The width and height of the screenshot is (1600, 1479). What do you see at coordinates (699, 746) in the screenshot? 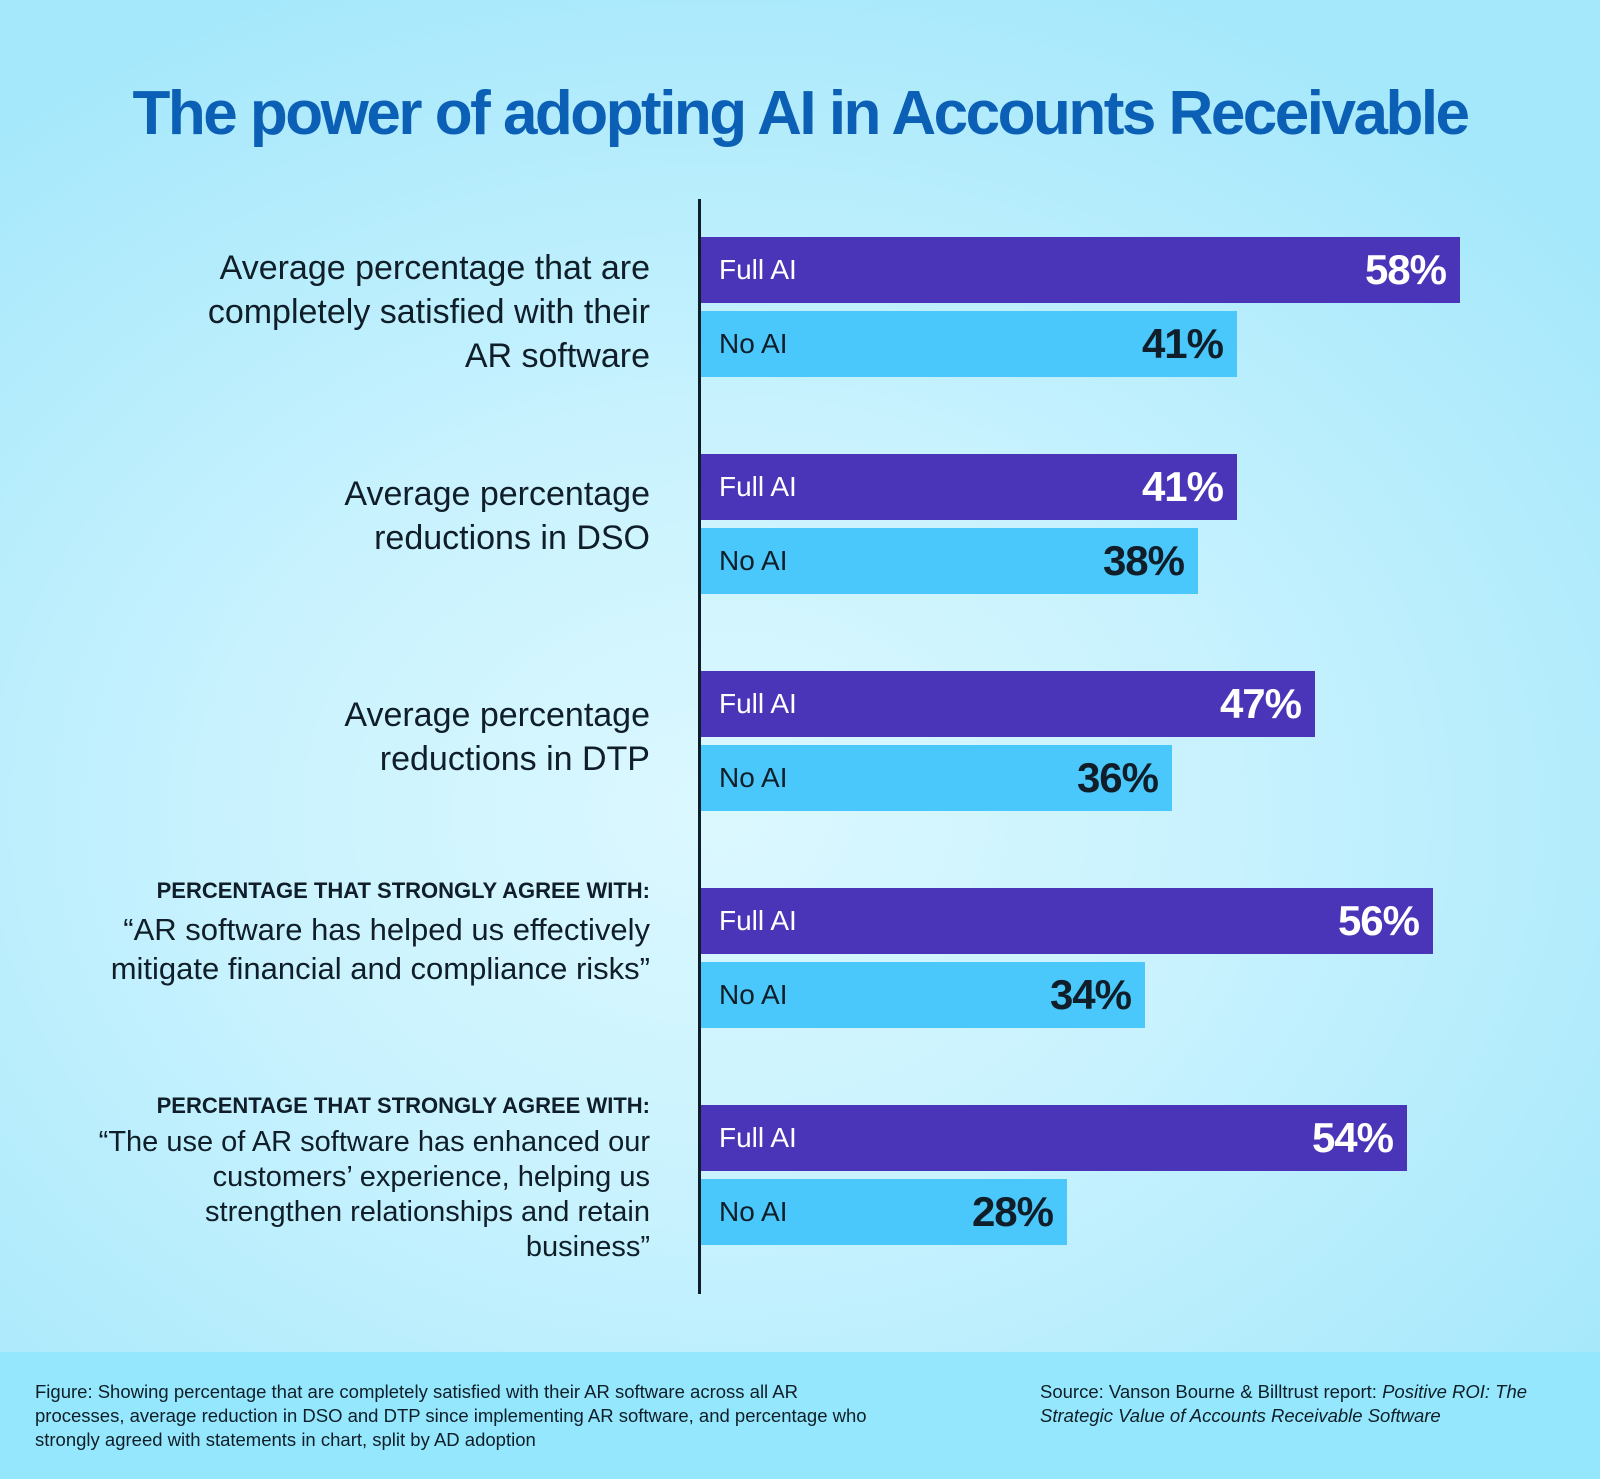
I see `y-axis-line` at bounding box center [699, 746].